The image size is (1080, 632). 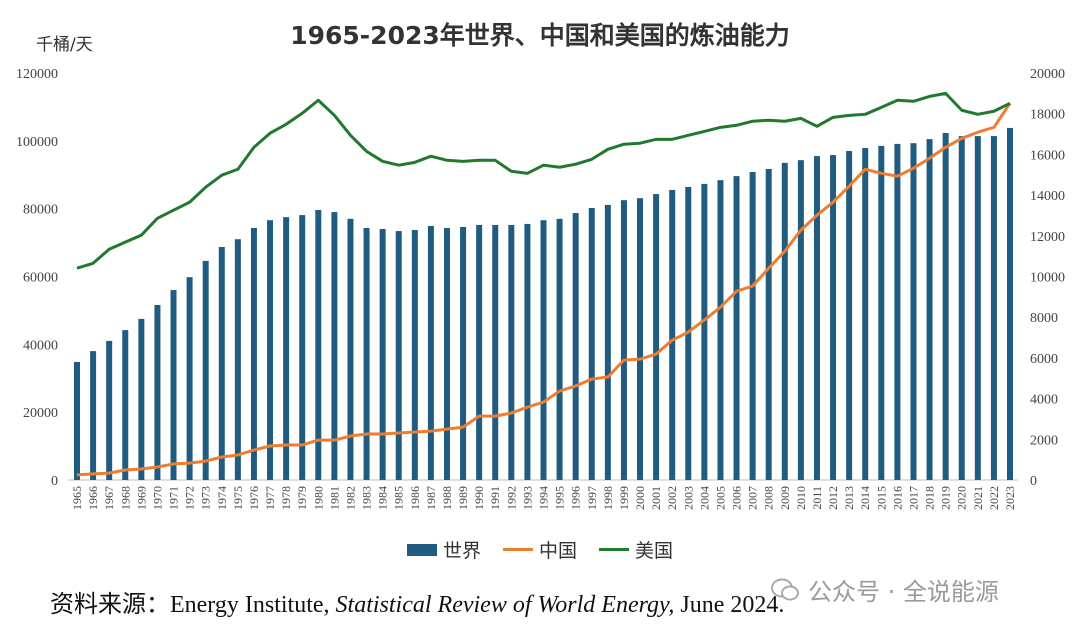 I want to click on bar-2007, so click(x=752, y=326).